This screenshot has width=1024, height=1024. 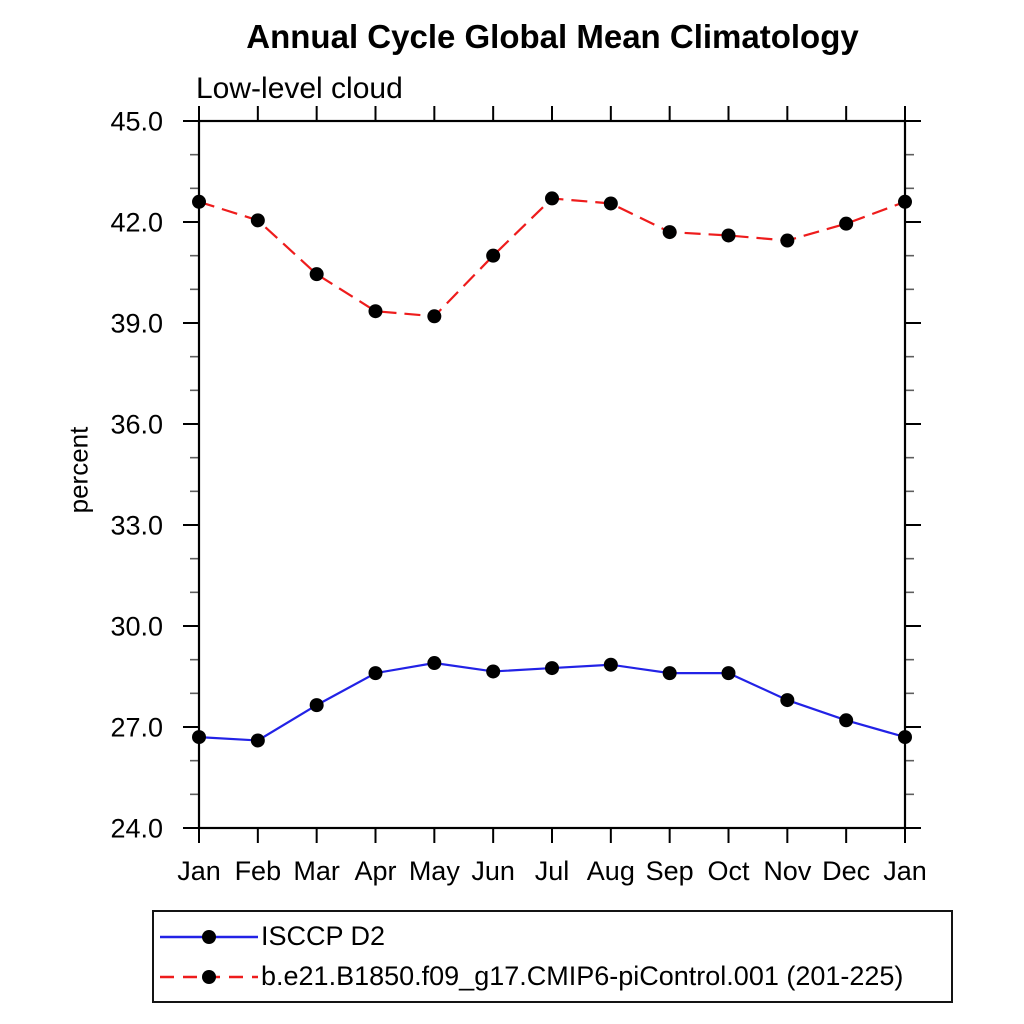 What do you see at coordinates (136, 525) in the screenshot?
I see `y-tick-label: 33.0` at bounding box center [136, 525].